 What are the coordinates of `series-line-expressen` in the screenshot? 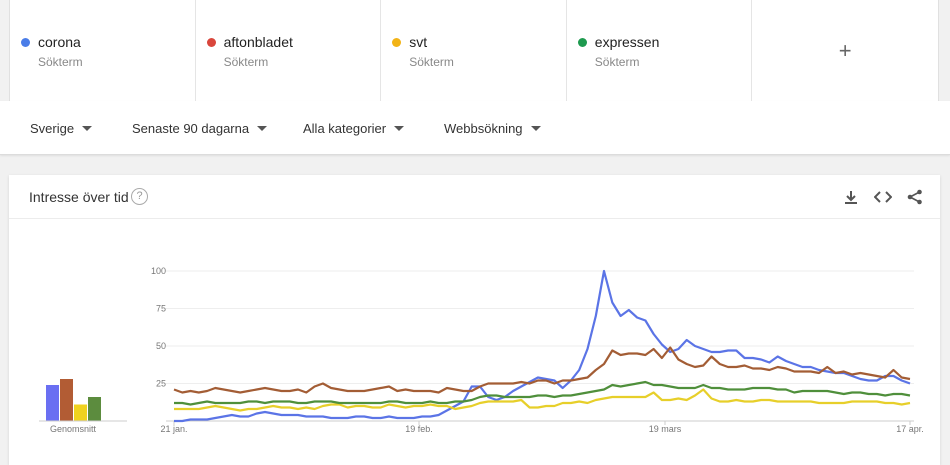 It's located at (542, 393).